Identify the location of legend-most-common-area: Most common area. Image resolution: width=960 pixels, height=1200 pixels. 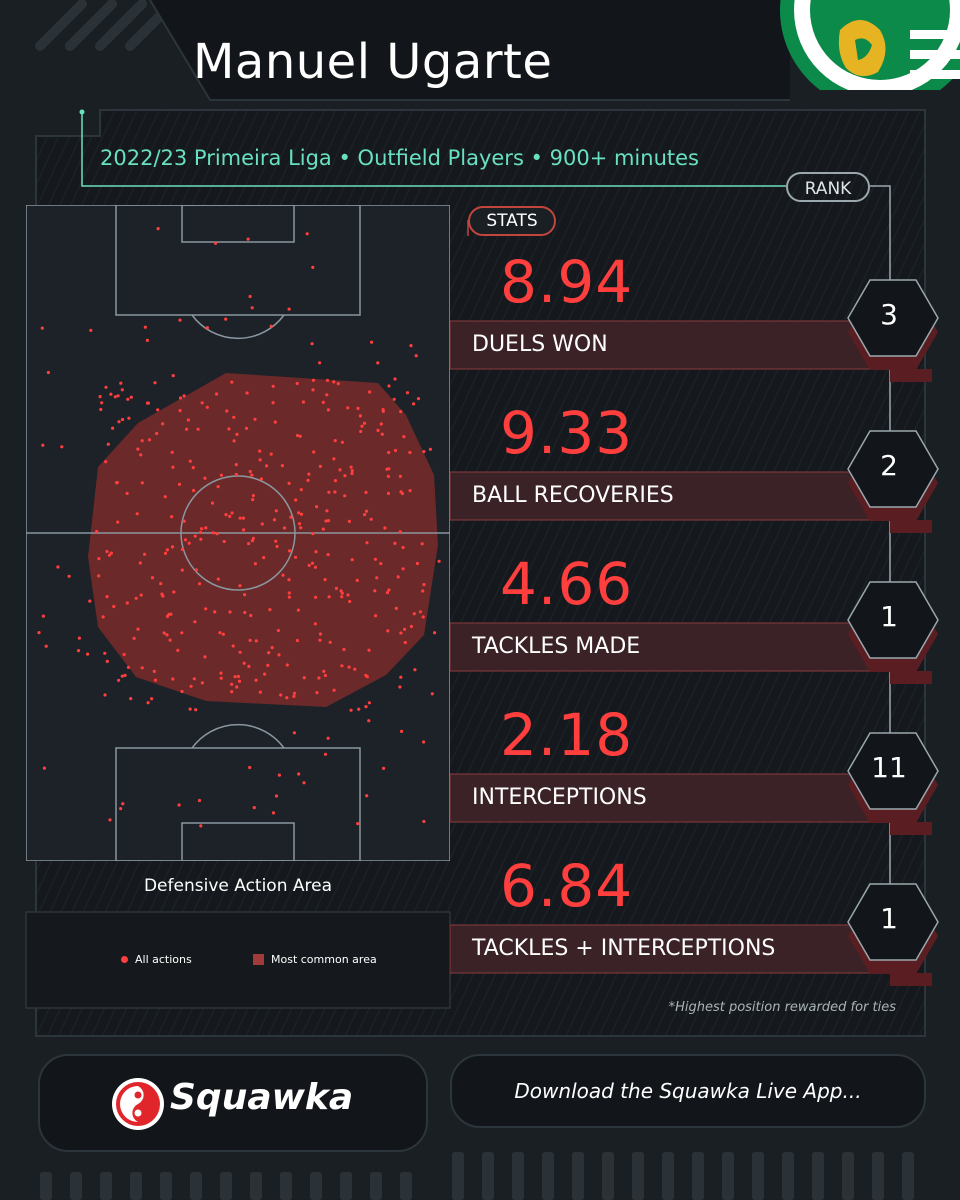
(315, 959).